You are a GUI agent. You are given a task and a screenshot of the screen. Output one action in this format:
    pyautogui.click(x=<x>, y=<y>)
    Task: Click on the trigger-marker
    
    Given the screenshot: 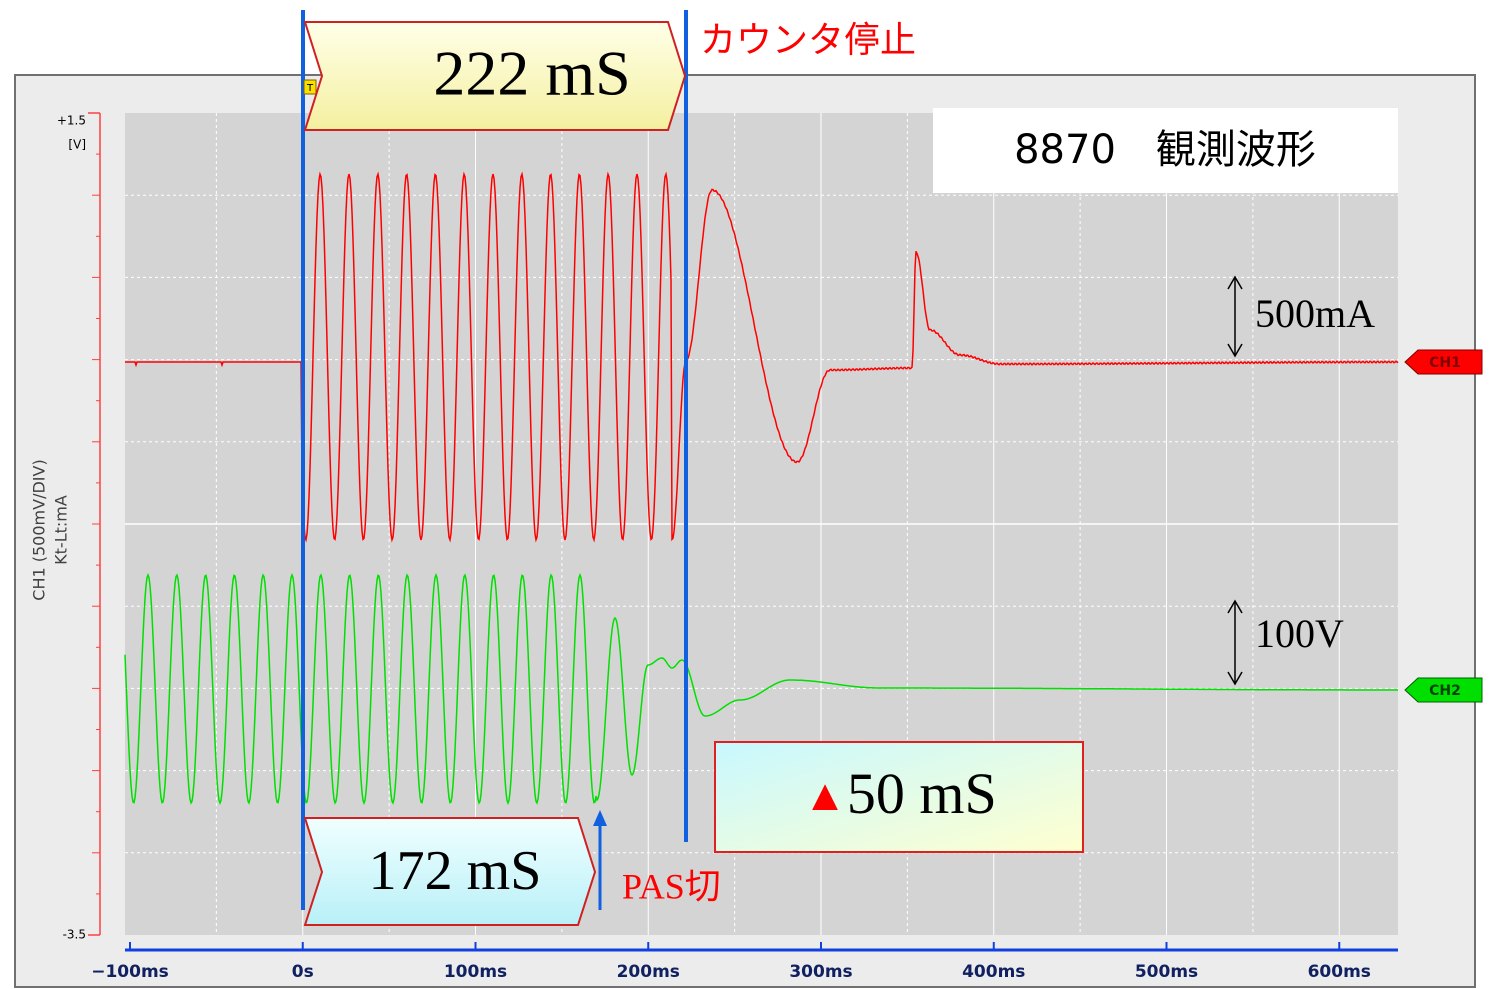 What is the action you would take?
    pyautogui.click(x=310, y=87)
    